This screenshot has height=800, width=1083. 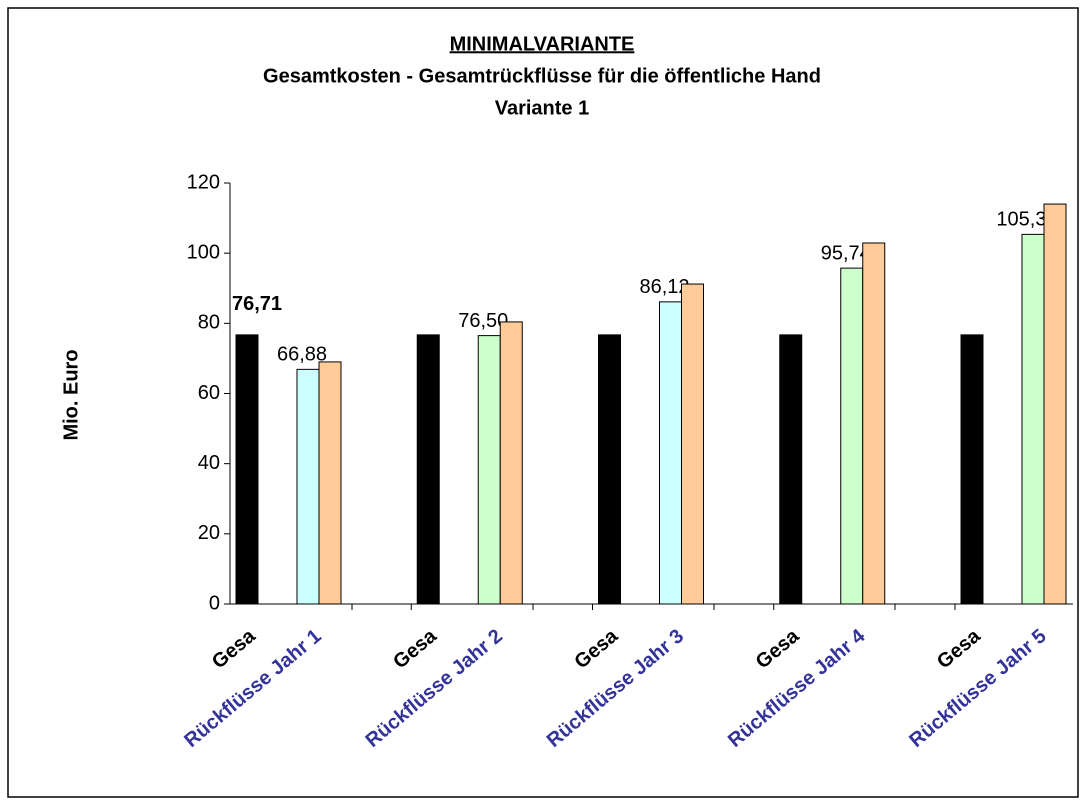 What do you see at coordinates (1026, 220) in the screenshot?
I see `data-label: 105,36` at bounding box center [1026, 220].